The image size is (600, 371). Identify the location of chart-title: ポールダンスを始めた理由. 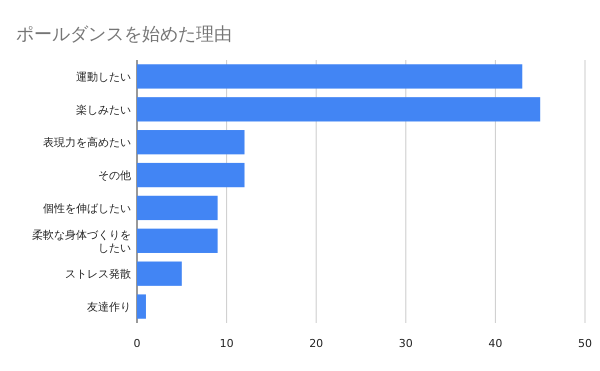
(124, 34).